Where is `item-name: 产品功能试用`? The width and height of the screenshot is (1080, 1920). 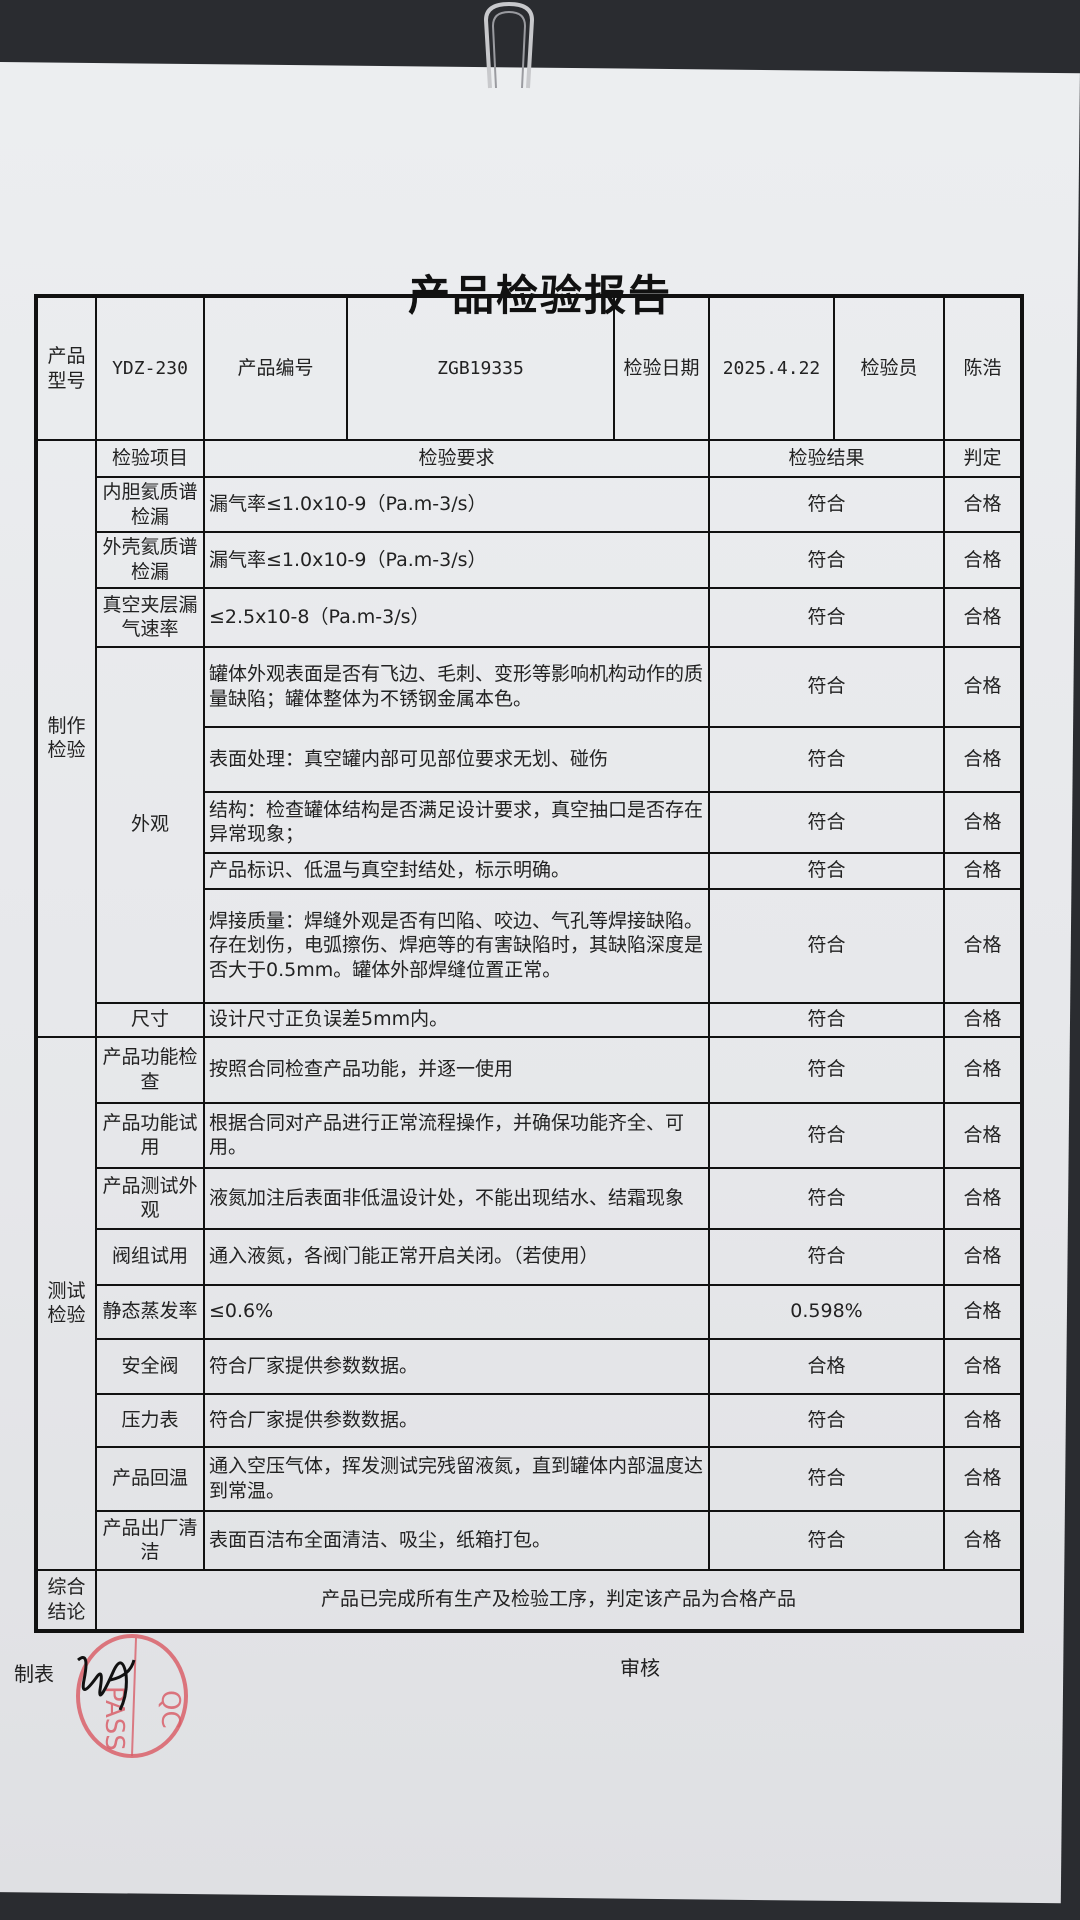 item-name: 产品功能试用 is located at coordinates (150, 1135).